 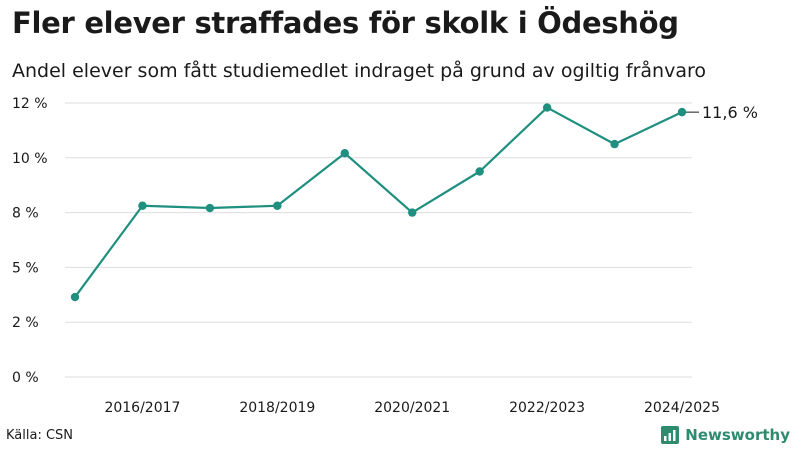 I want to click on y-tick-label: 8 %, so click(x=25, y=214).